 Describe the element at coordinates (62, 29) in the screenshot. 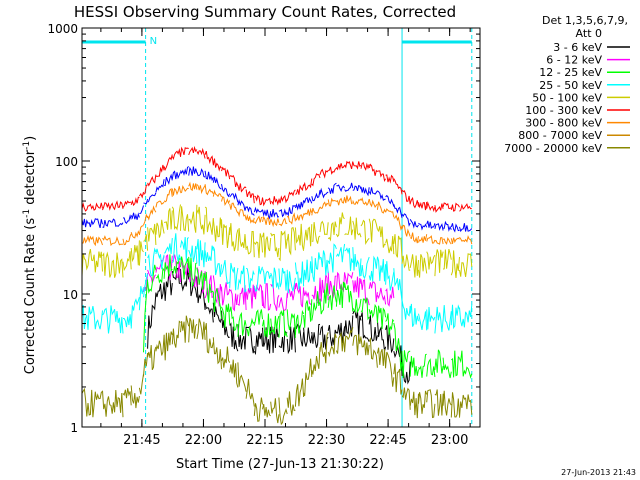

I see `y-tick-label-3: 1000` at that location.